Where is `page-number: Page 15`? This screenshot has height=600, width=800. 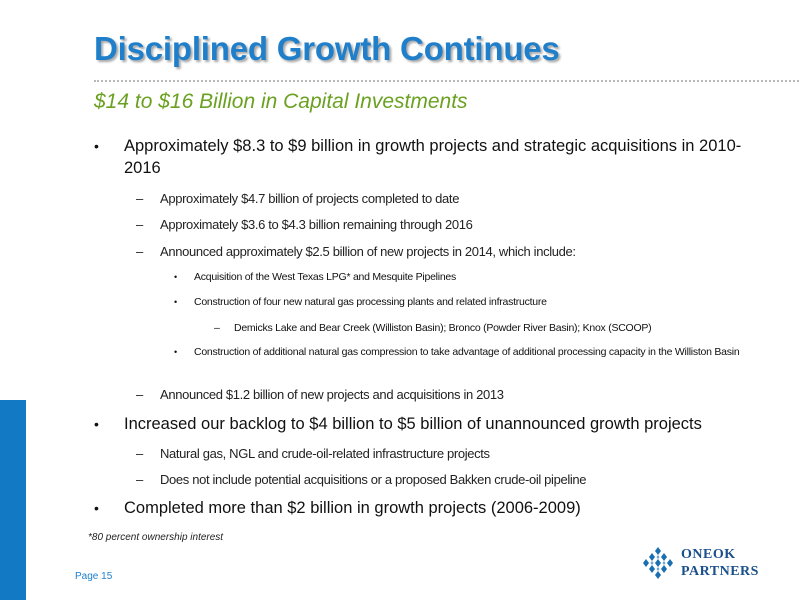
page-number: Page 15 is located at coordinates (94, 576).